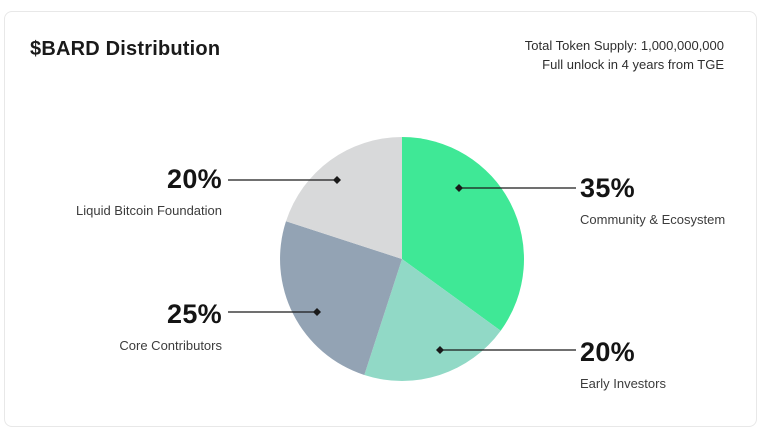 Image resolution: width=768 pixels, height=447 pixels. Describe the element at coordinates (607, 352) in the screenshot. I see `pct-early-investors: 20%` at that location.